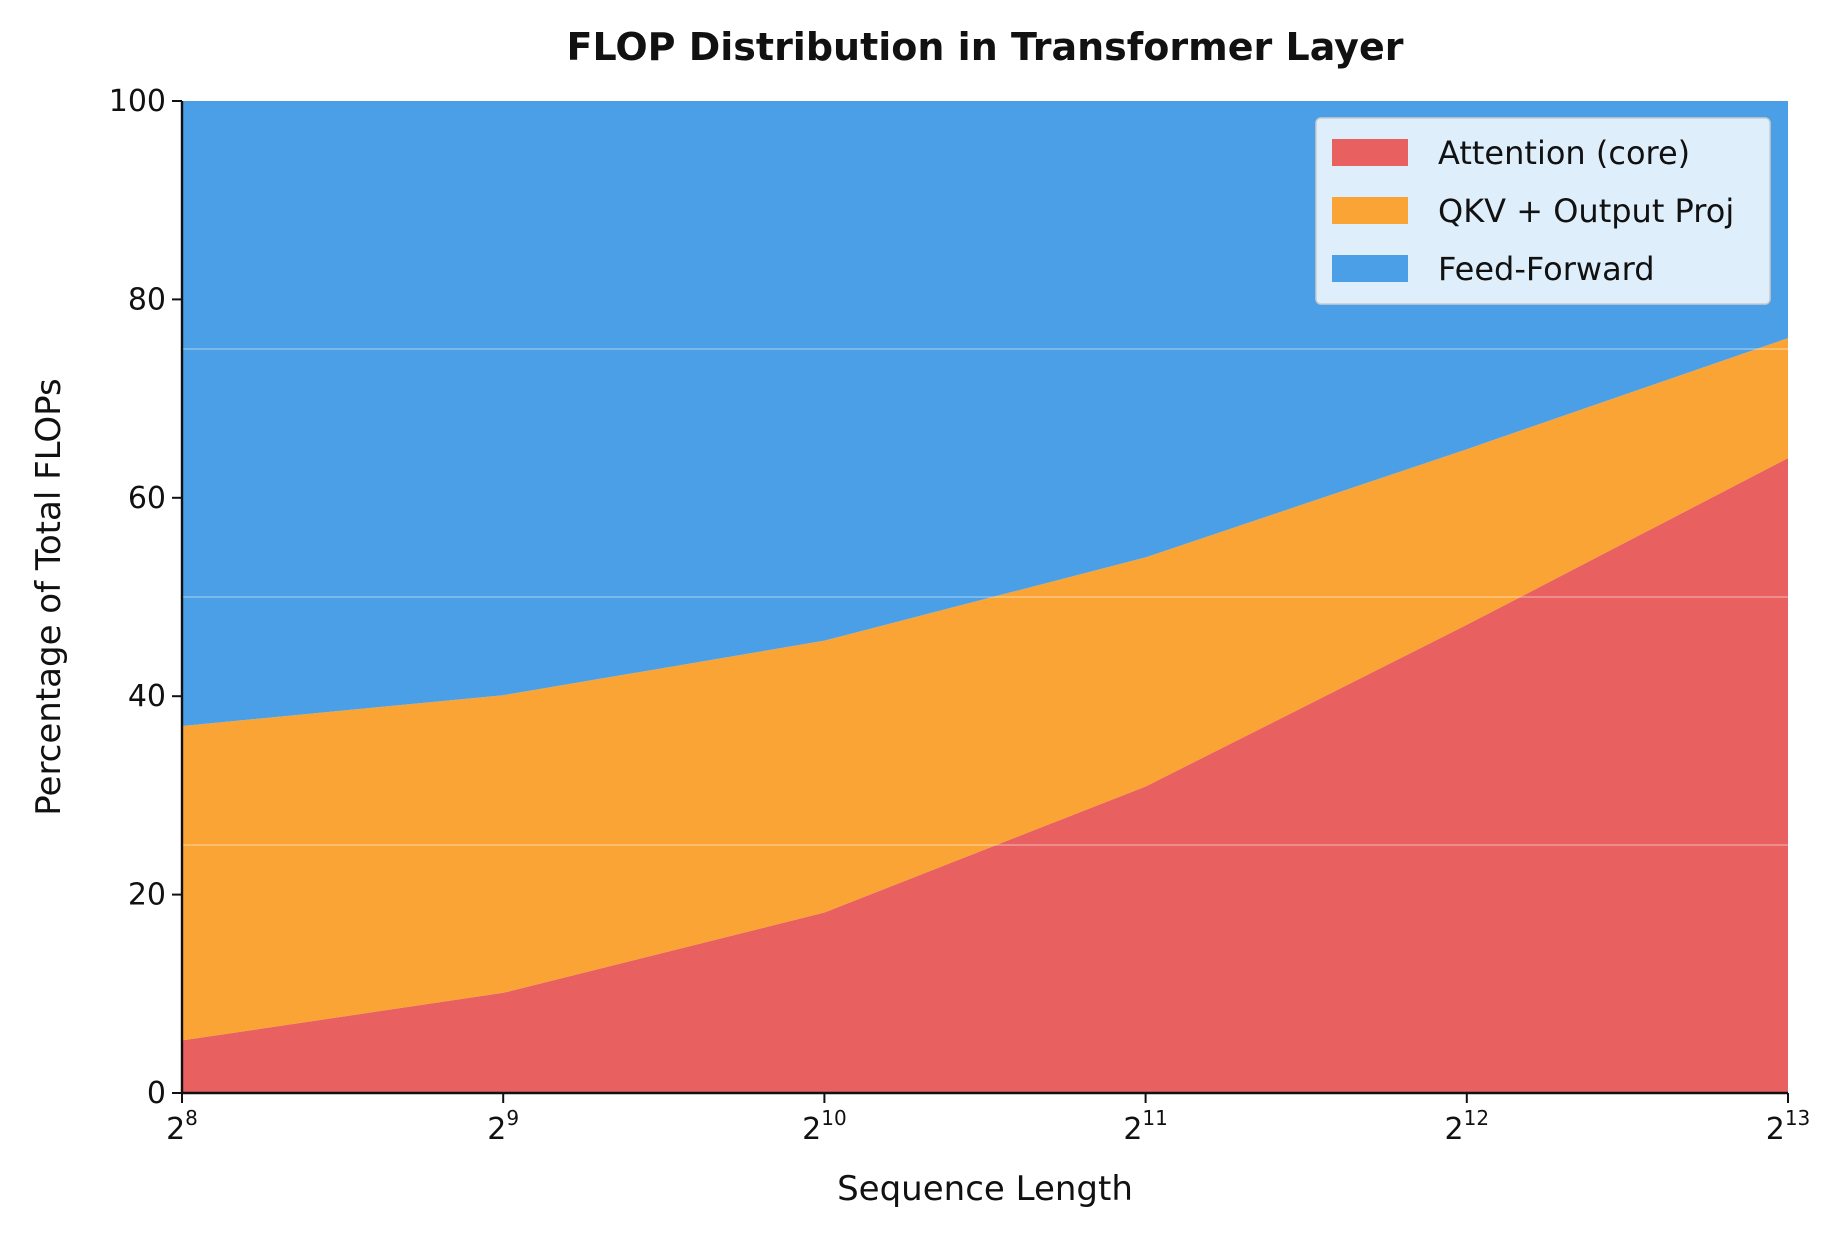 Image resolution: width=1834 pixels, height=1234 pixels. What do you see at coordinates (1586, 211) in the screenshot?
I see `legend-label: QKV + Output Proj` at bounding box center [1586, 211].